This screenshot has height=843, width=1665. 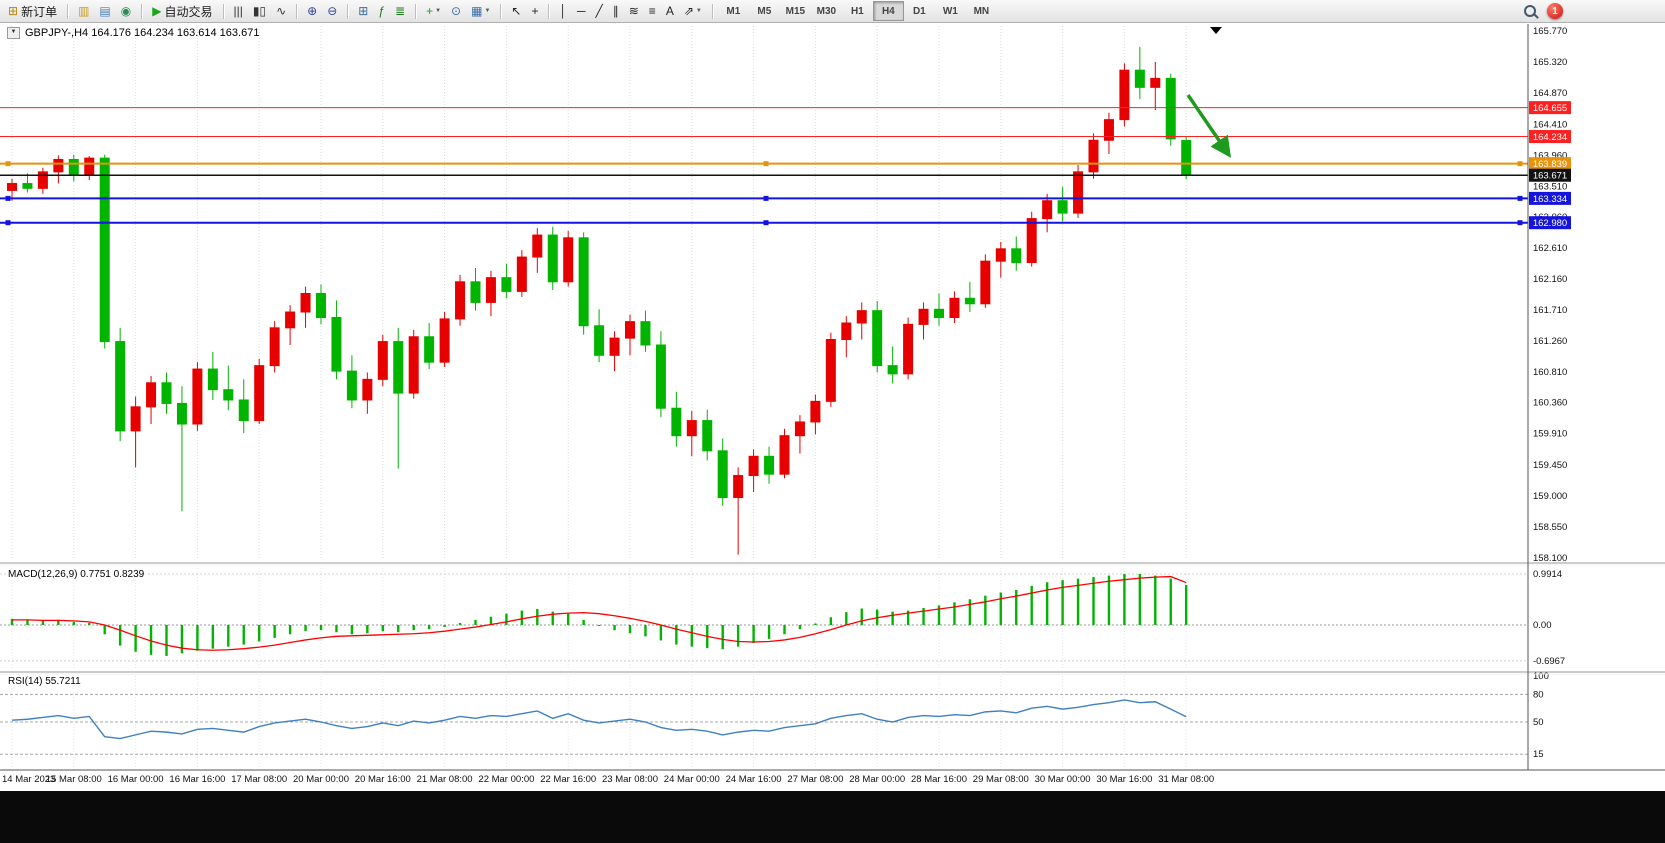 I want to click on svg-text: 31 Mar 08:00, so click(x=1186, y=779).